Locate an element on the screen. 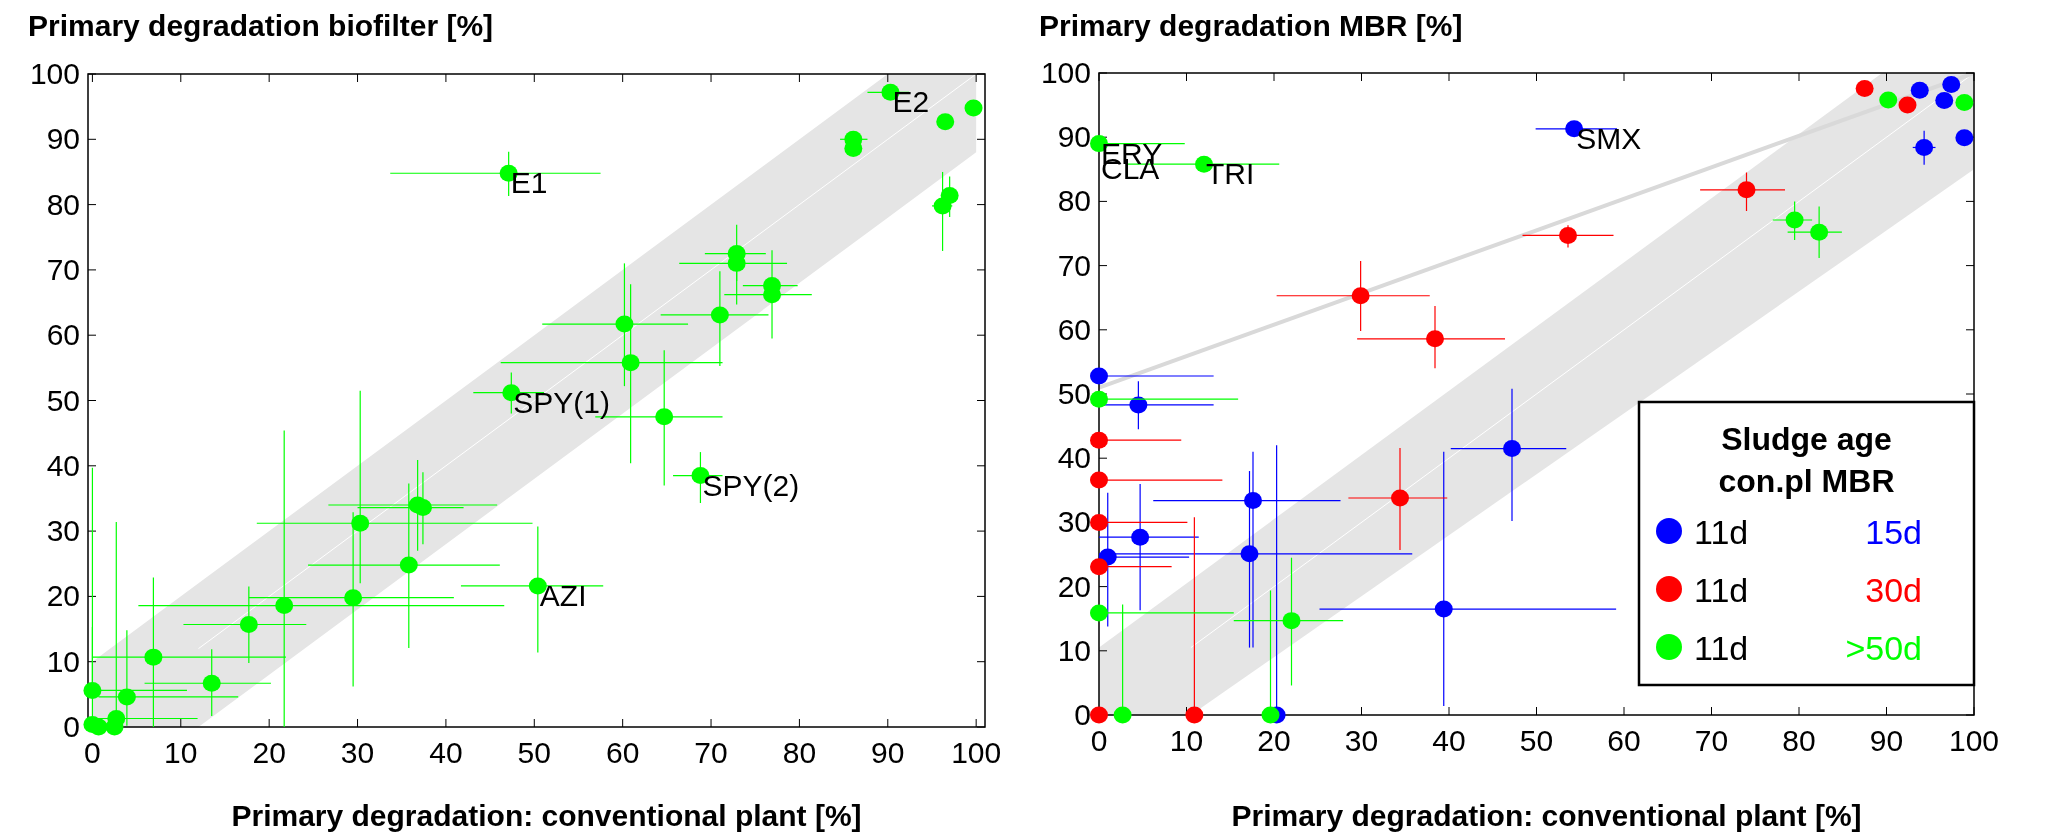 This screenshot has width=2051, height=838. annotation: E2 is located at coordinates (911, 102).